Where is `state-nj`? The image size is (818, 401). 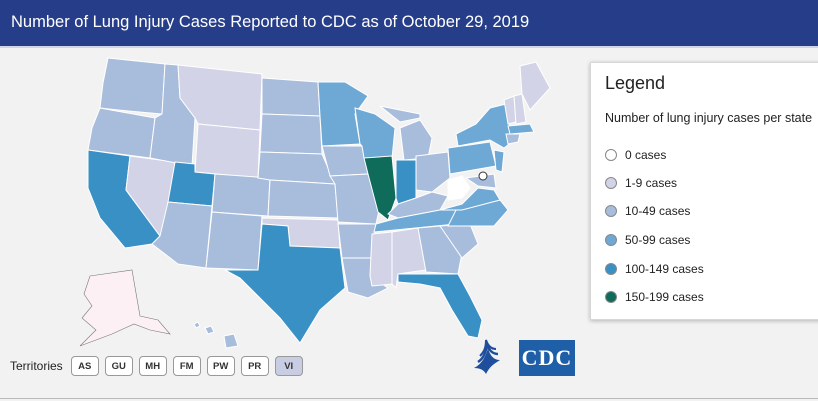 state-nj is located at coordinates (499, 161).